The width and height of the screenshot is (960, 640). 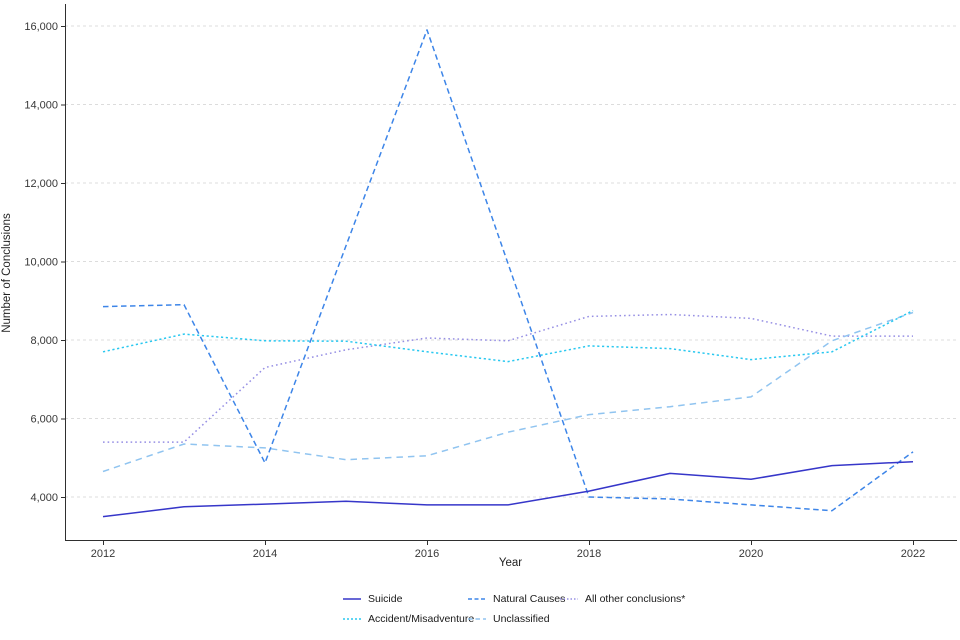 I want to click on y-tick-label: 10,000, so click(x=41, y=262).